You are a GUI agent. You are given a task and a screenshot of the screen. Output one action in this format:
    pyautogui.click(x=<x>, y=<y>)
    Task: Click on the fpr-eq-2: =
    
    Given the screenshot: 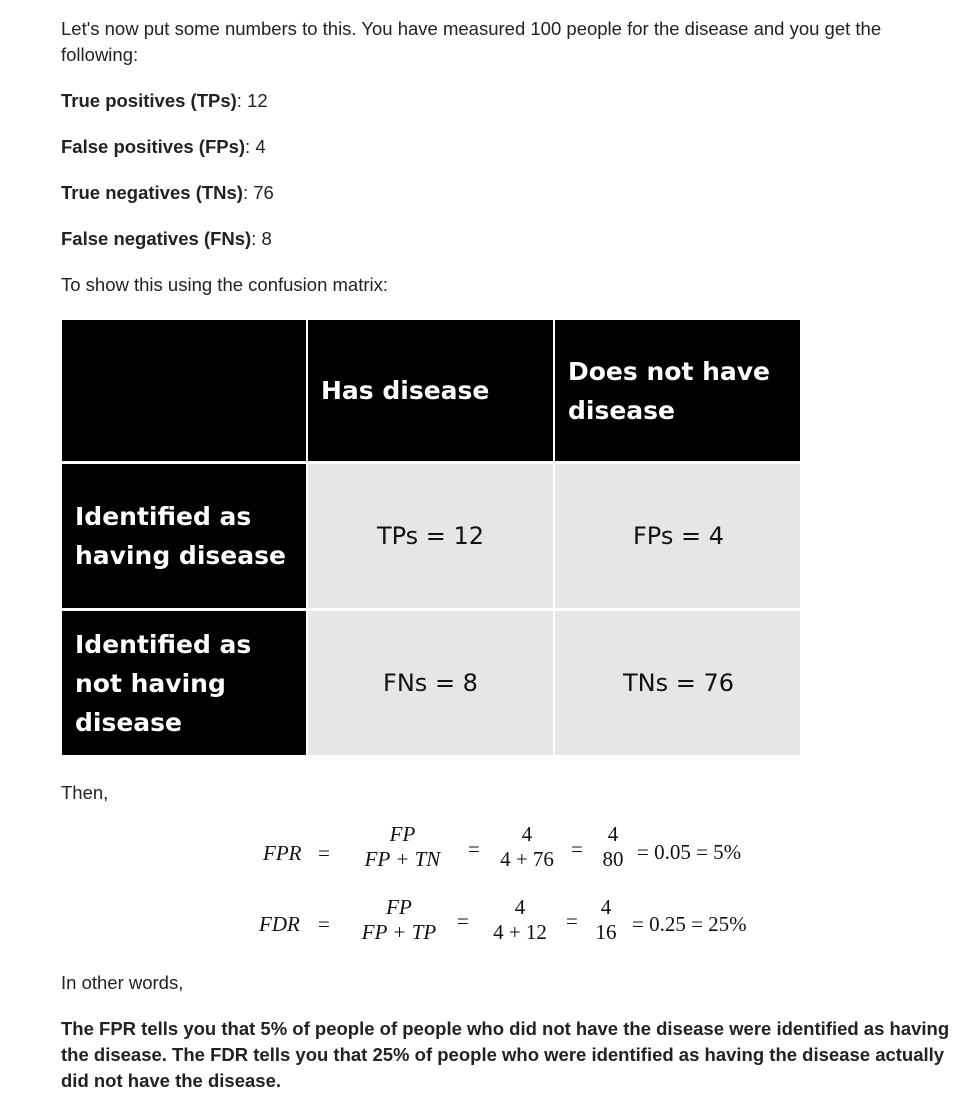 What is the action you would take?
    pyautogui.click(x=577, y=849)
    